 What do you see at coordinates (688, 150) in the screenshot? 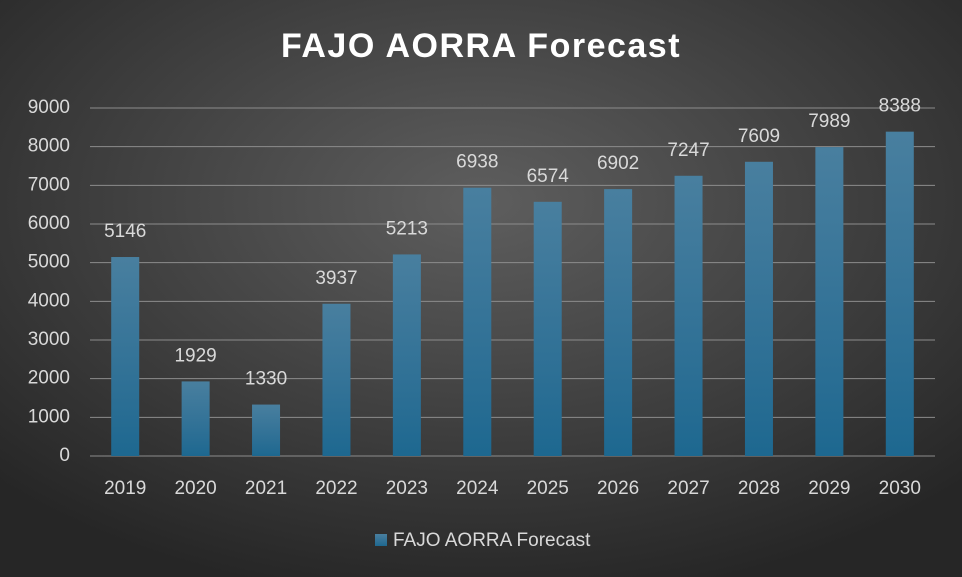
I see `data-label: 7247` at bounding box center [688, 150].